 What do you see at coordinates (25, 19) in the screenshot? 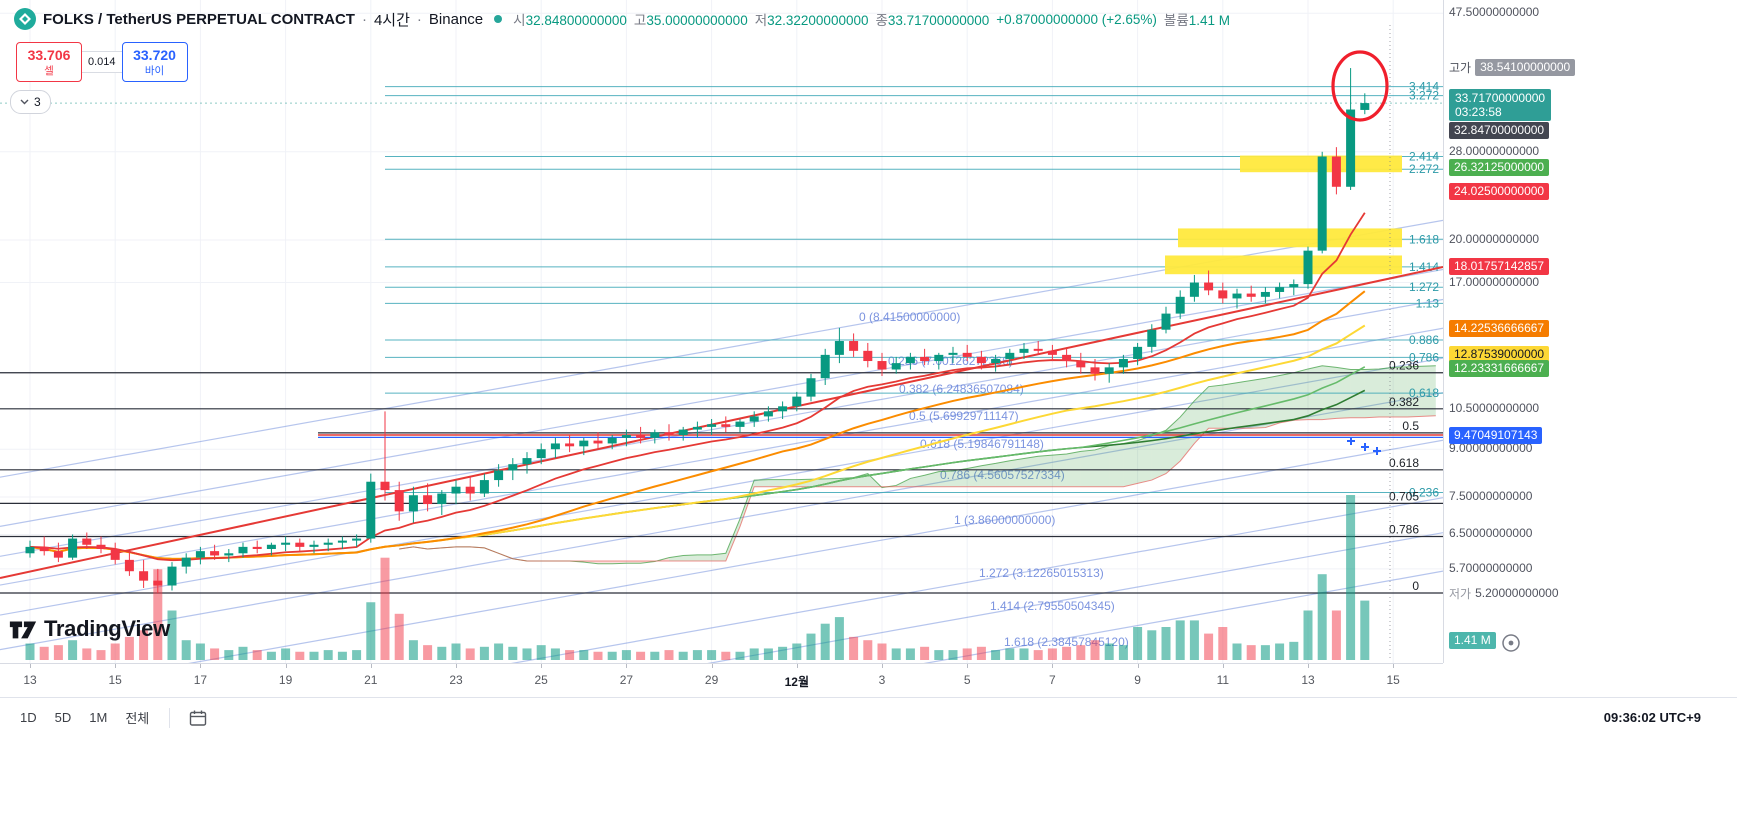
I see `symbol-logo-icon` at bounding box center [25, 19].